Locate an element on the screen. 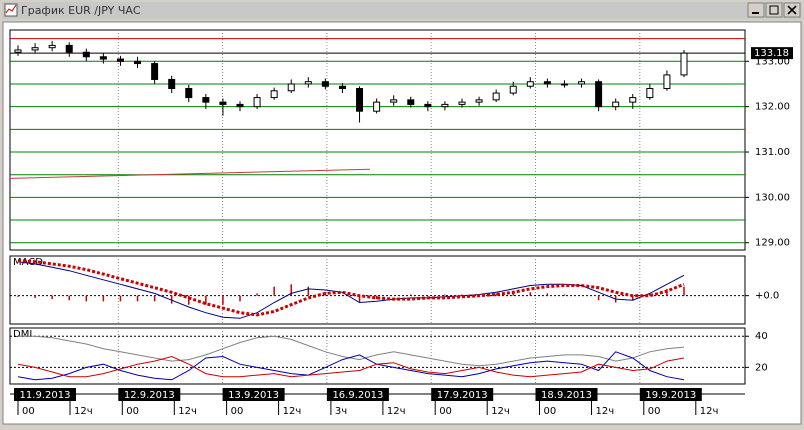  y-tick-label: 133.00 is located at coordinates (772, 61).